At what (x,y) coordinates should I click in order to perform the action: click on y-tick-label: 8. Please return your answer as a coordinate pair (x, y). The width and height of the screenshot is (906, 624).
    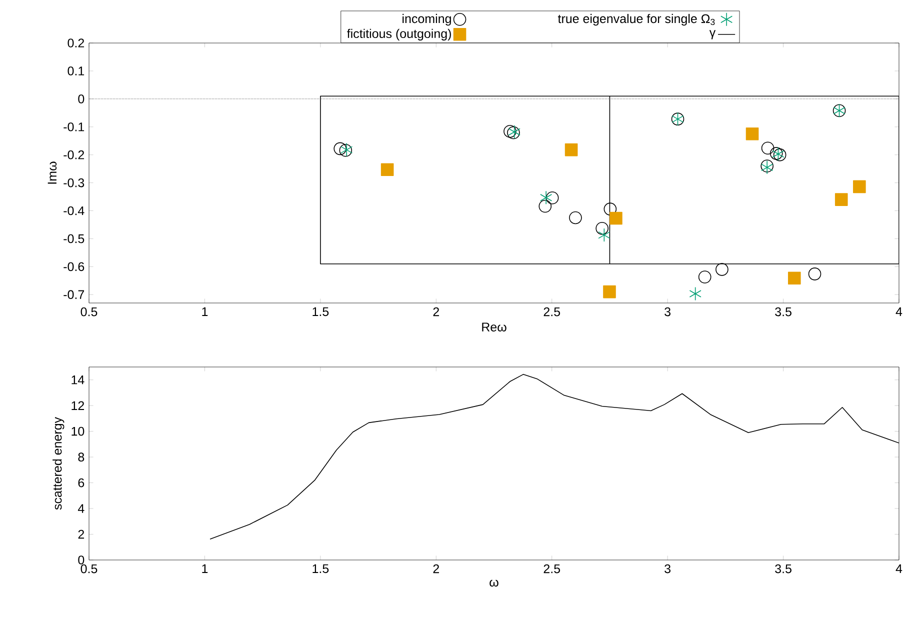
    Looking at the image, I should click on (81, 457).